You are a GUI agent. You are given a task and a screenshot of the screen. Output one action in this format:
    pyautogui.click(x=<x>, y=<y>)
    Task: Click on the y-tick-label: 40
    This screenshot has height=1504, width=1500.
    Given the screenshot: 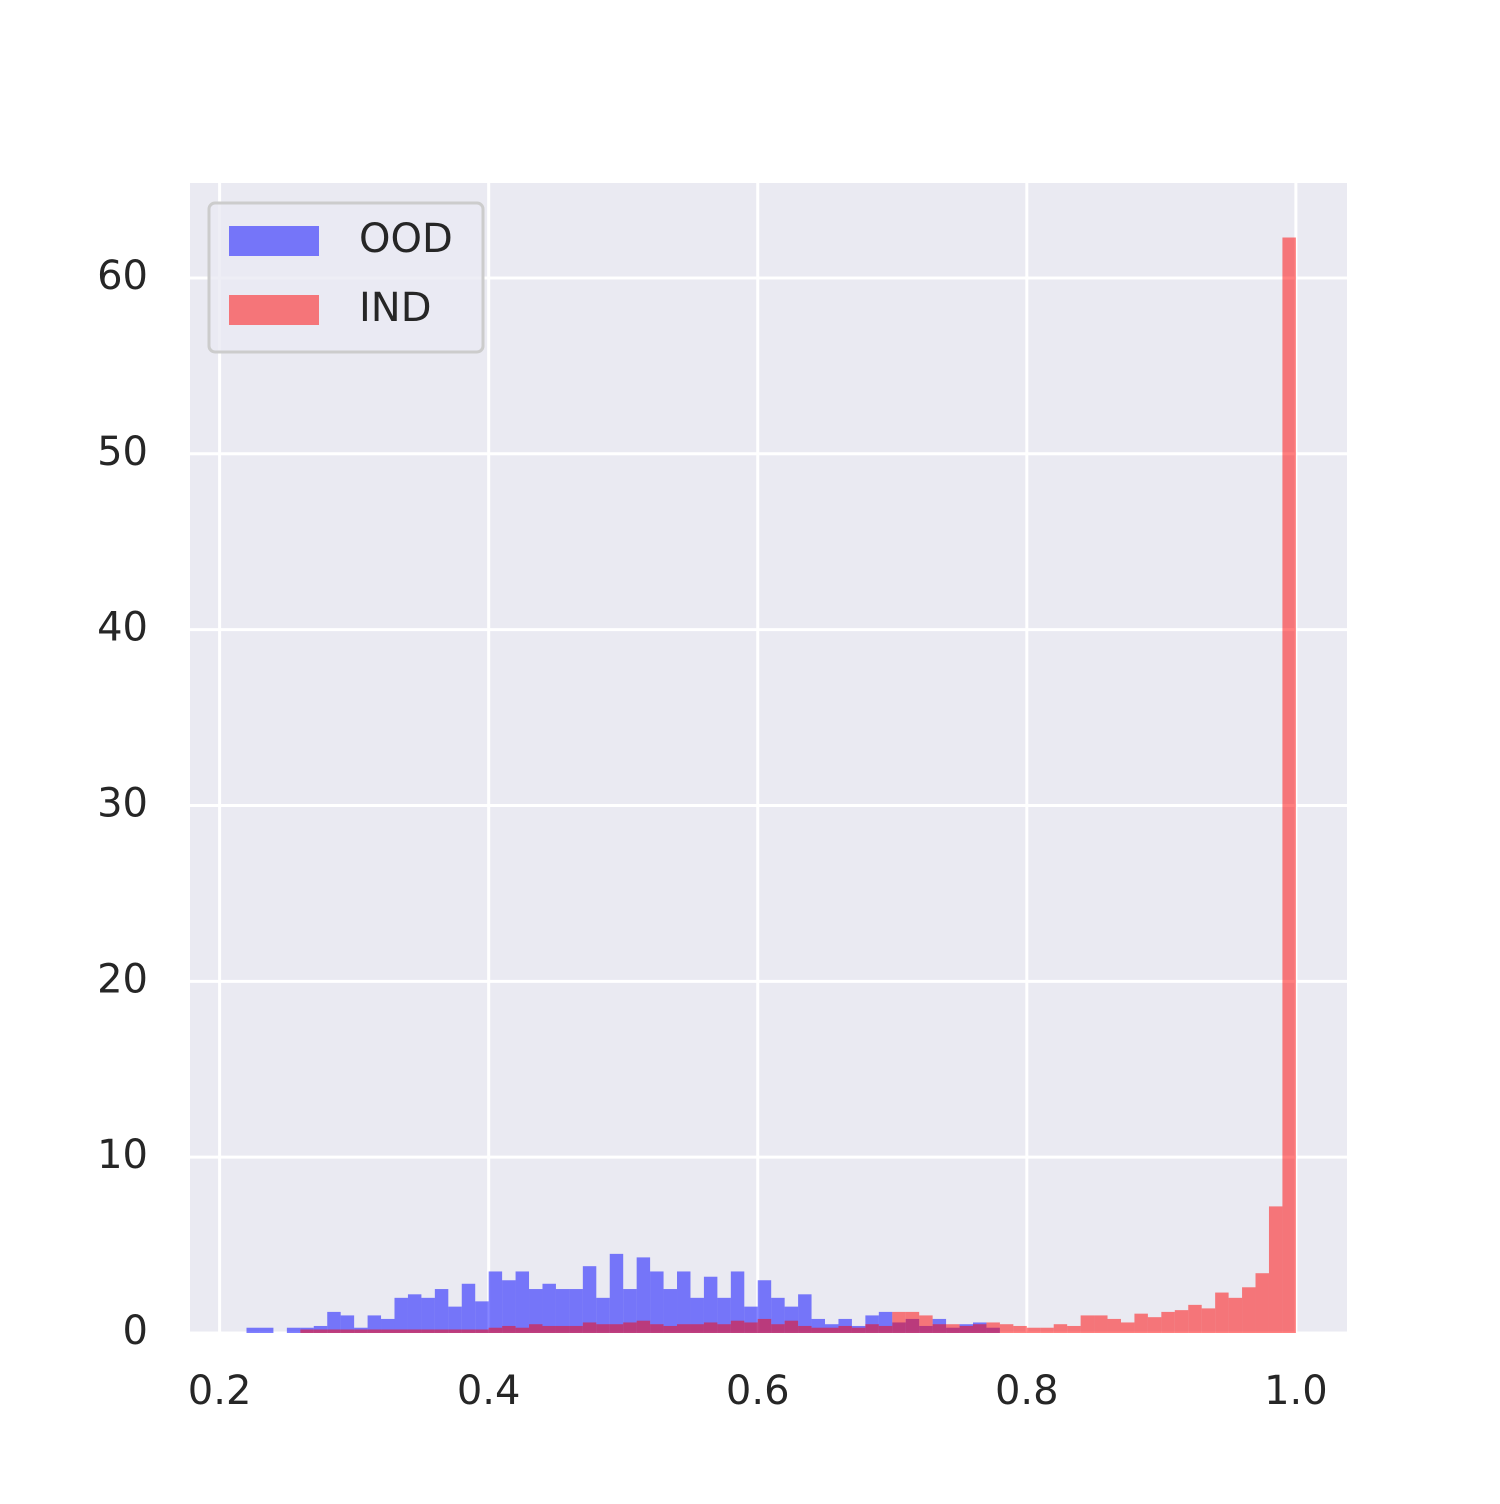 What is the action you would take?
    pyautogui.click(x=122, y=628)
    